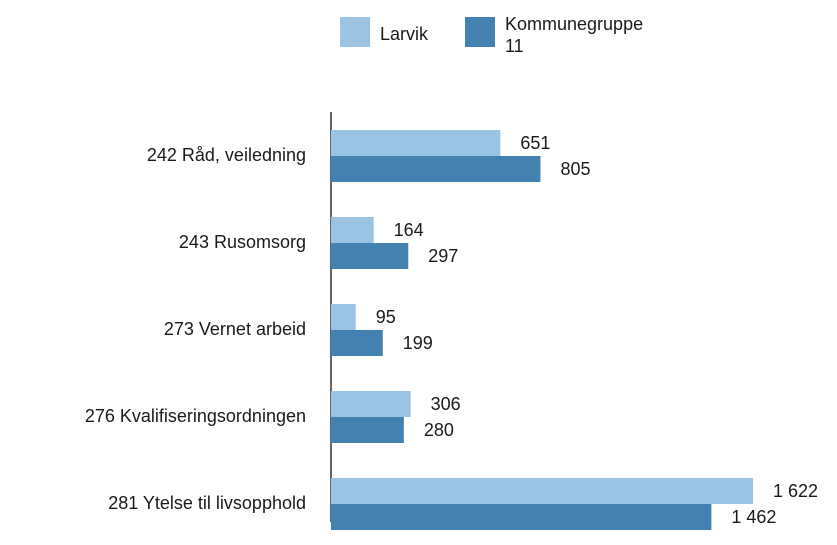  What do you see at coordinates (404, 34) in the screenshot?
I see `legend-label: Larvik` at bounding box center [404, 34].